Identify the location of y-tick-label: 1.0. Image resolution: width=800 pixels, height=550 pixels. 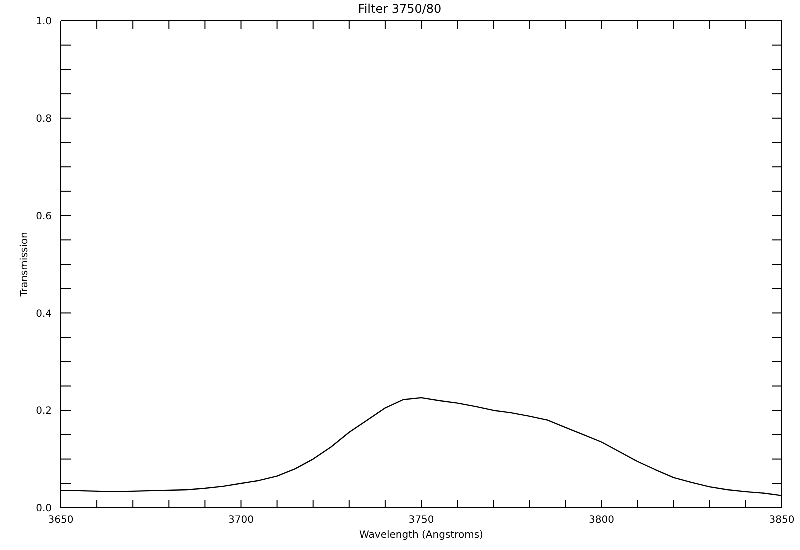
(44, 22).